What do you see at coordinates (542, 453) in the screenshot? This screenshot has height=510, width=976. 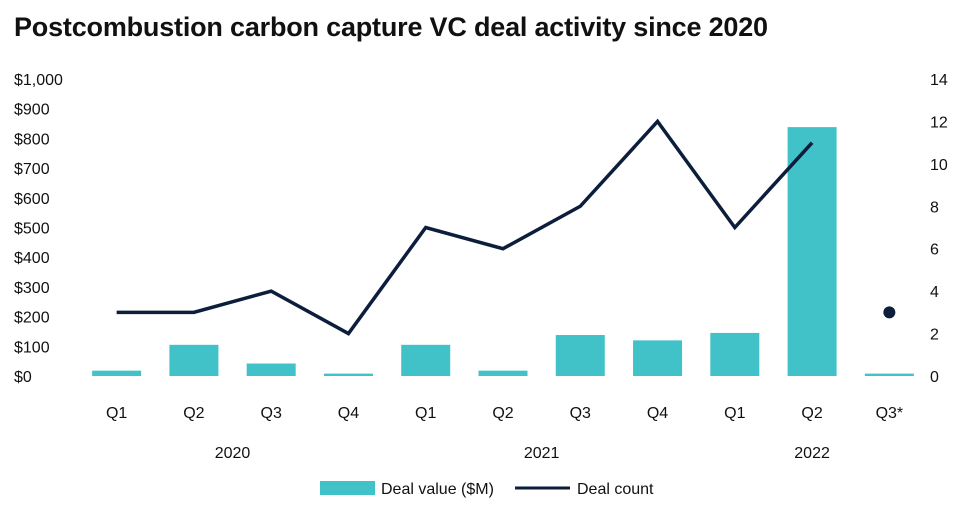 I see `x-year-label: 2021` at bounding box center [542, 453].